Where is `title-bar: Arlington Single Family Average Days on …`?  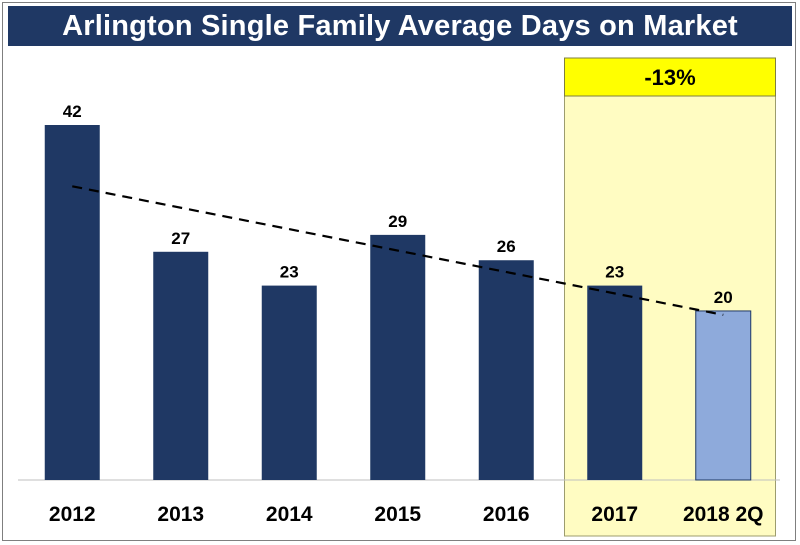
title-bar: Arlington Single Family Average Days on … is located at coordinates (400, 26).